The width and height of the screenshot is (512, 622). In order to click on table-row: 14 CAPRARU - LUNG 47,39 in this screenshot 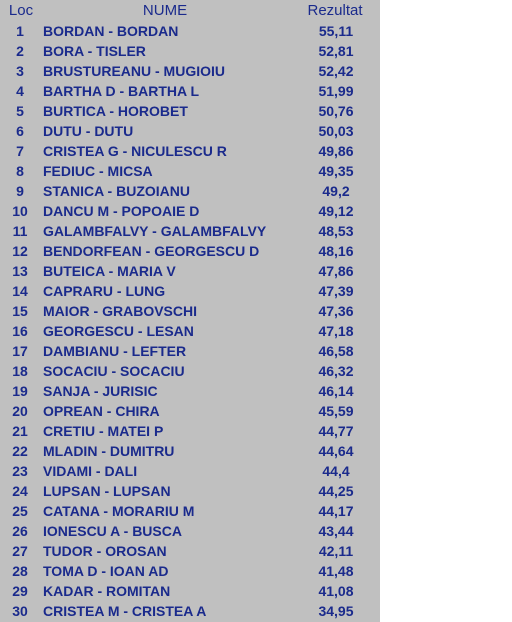, I will do `click(190, 291)`.